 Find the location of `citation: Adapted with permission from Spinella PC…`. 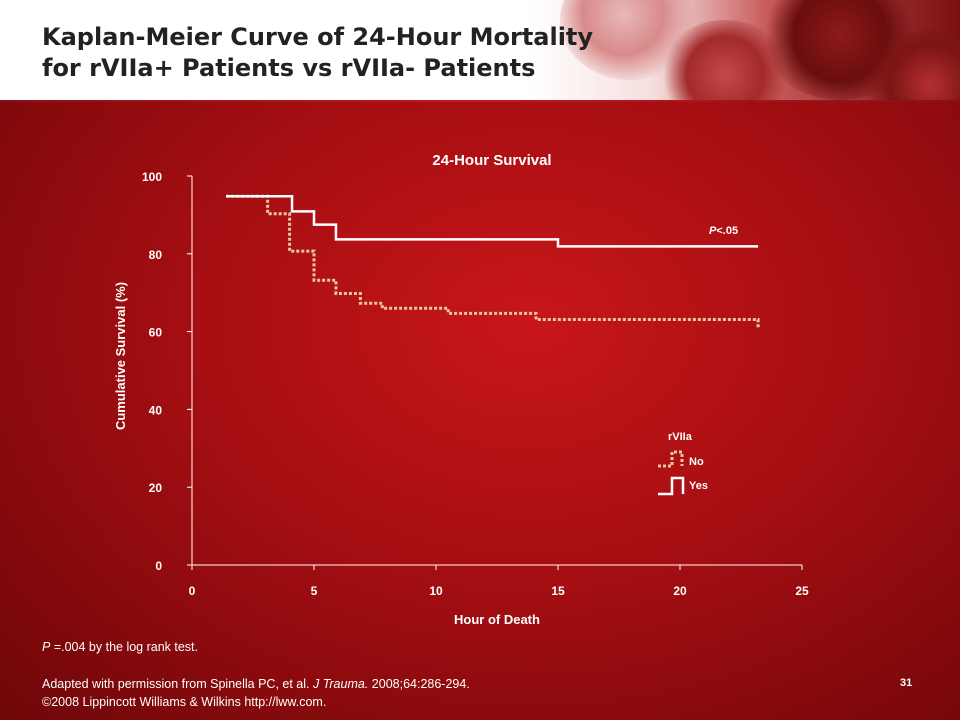

citation: Adapted with permission from Spinella PC… is located at coordinates (256, 693).